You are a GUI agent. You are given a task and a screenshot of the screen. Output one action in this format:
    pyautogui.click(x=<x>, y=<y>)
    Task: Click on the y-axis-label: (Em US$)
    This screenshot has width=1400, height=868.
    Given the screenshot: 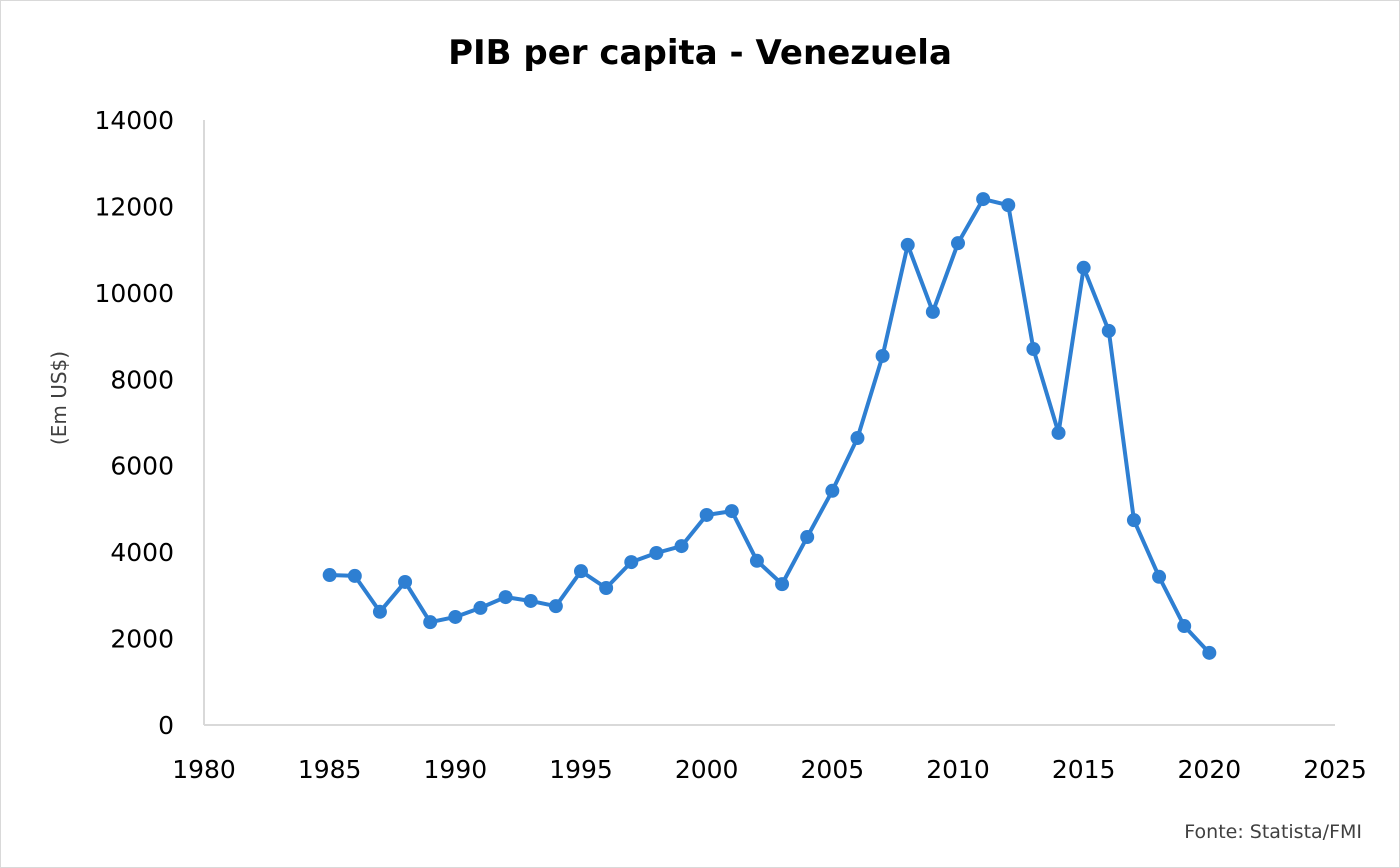 What is the action you would take?
    pyautogui.click(x=59, y=398)
    